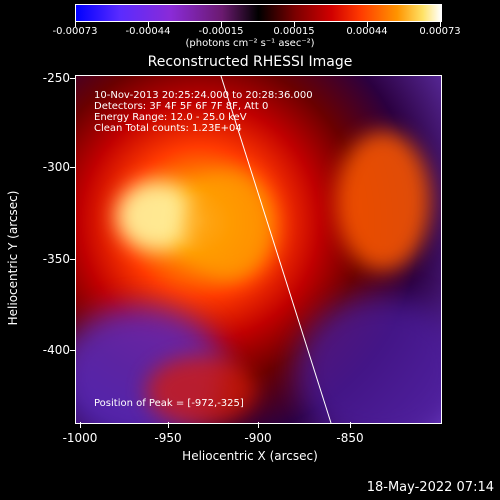  Describe the element at coordinates (250, 456) in the screenshot. I see `x-axis-label: Heliocentric X (arcsec)` at that location.